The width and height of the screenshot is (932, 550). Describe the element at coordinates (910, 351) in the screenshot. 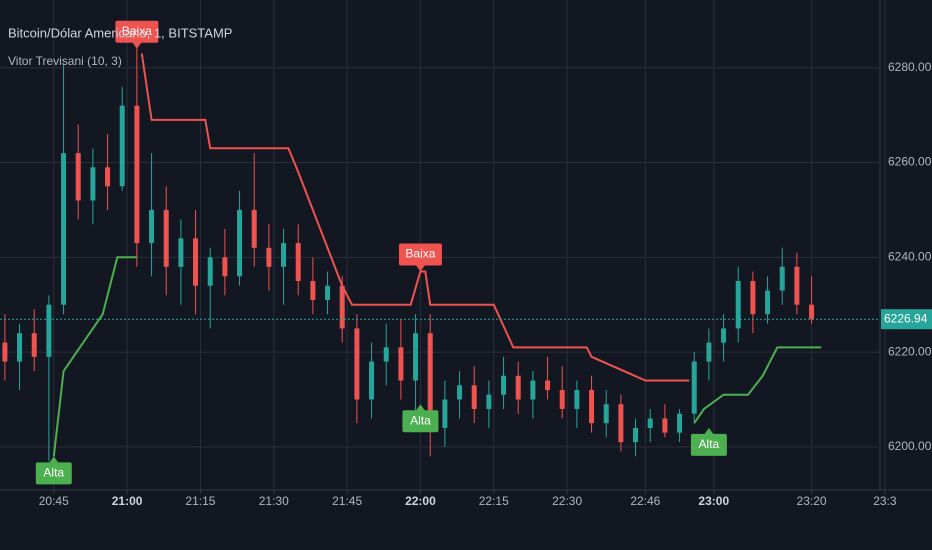

I see `y-tick-label: 6220.00` at that location.